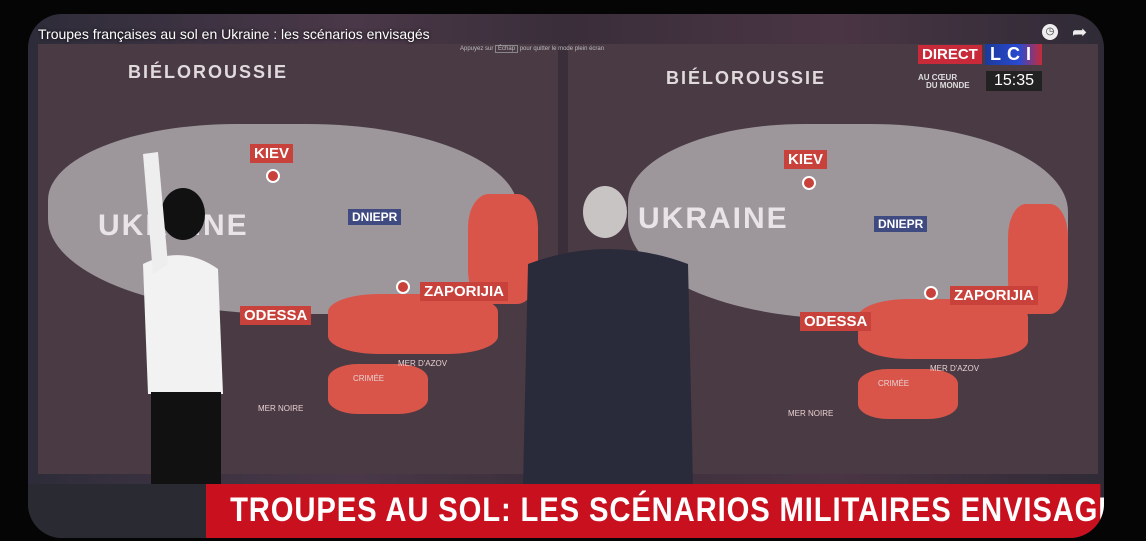 Image resolution: width=1146 pixels, height=541 pixels. What do you see at coordinates (562, 49) in the screenshot?
I see `hint-text-after: pour quitter le mode plein écran` at bounding box center [562, 49].